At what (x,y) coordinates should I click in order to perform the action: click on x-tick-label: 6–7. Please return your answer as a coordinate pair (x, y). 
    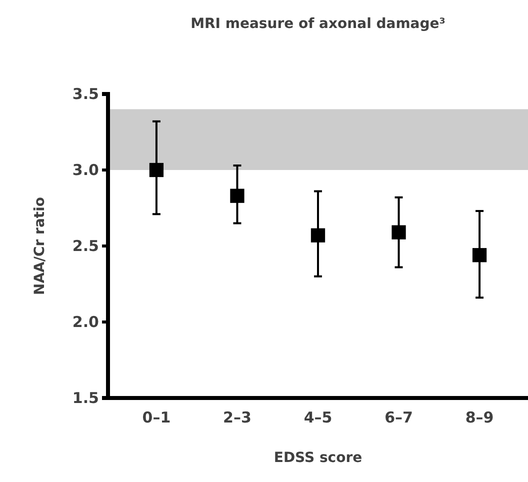
    Looking at the image, I should click on (398, 417).